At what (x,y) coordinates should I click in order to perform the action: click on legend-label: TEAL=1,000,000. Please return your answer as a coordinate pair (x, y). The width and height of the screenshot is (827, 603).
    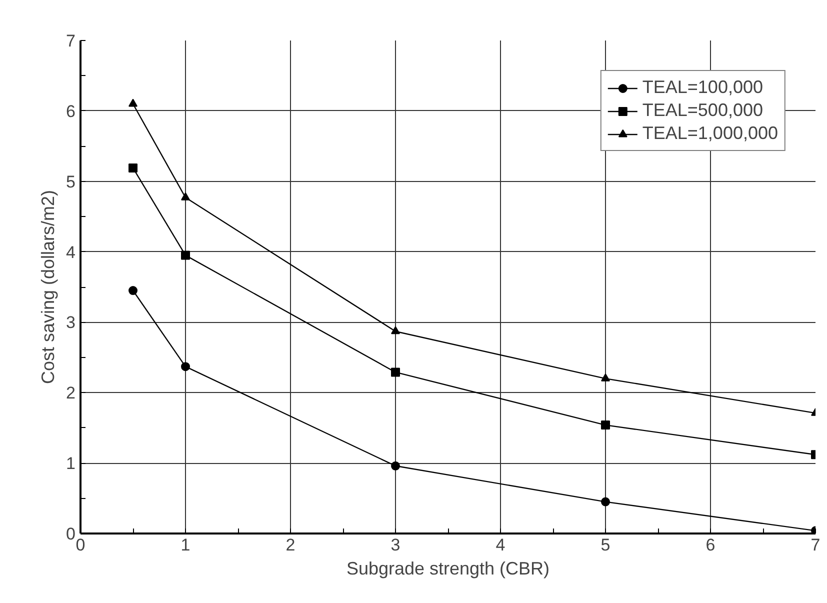
    Looking at the image, I should click on (710, 133).